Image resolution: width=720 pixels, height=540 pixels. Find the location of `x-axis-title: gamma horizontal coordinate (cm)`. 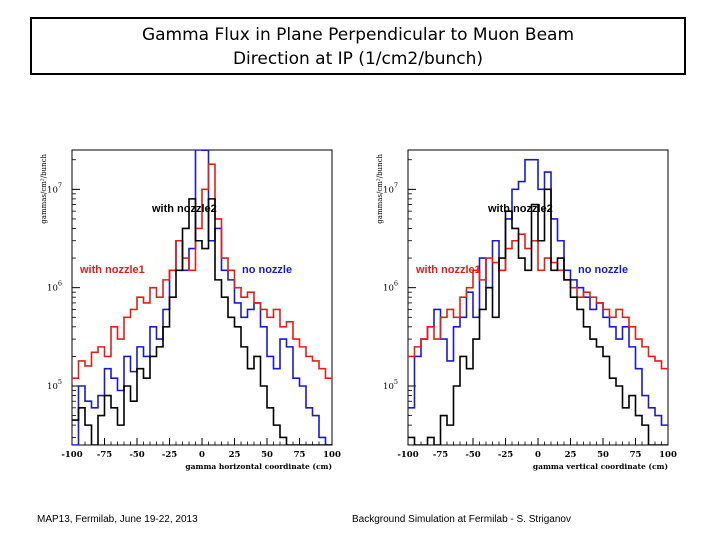

x-axis-title: gamma horizontal coordinate (cm) is located at coordinates (258, 466).